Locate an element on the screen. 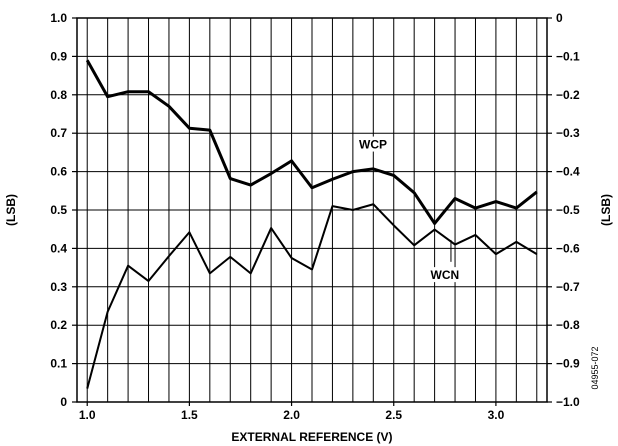 This screenshot has height=446, width=618. x-tick-label: 1.0 is located at coordinates (87, 415).